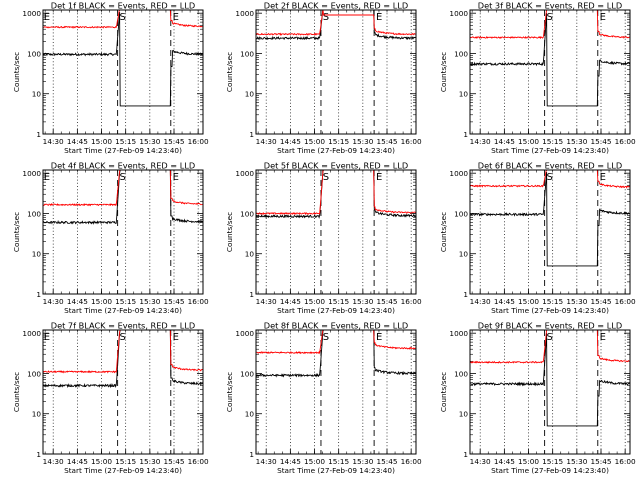 This screenshot has height=480, width=640. I want to click on panel-title: Det 9f BLACK = Events, RED = LLD, so click(550, 326).